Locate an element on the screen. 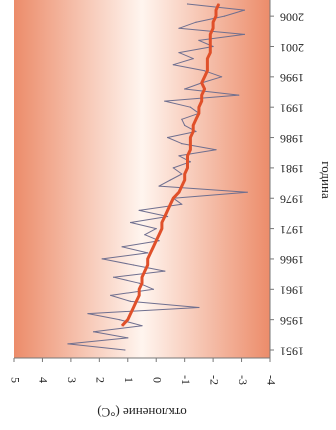 The height and width of the screenshot is (430, 336). x-tick-label: 1991 is located at coordinates (292, 108).